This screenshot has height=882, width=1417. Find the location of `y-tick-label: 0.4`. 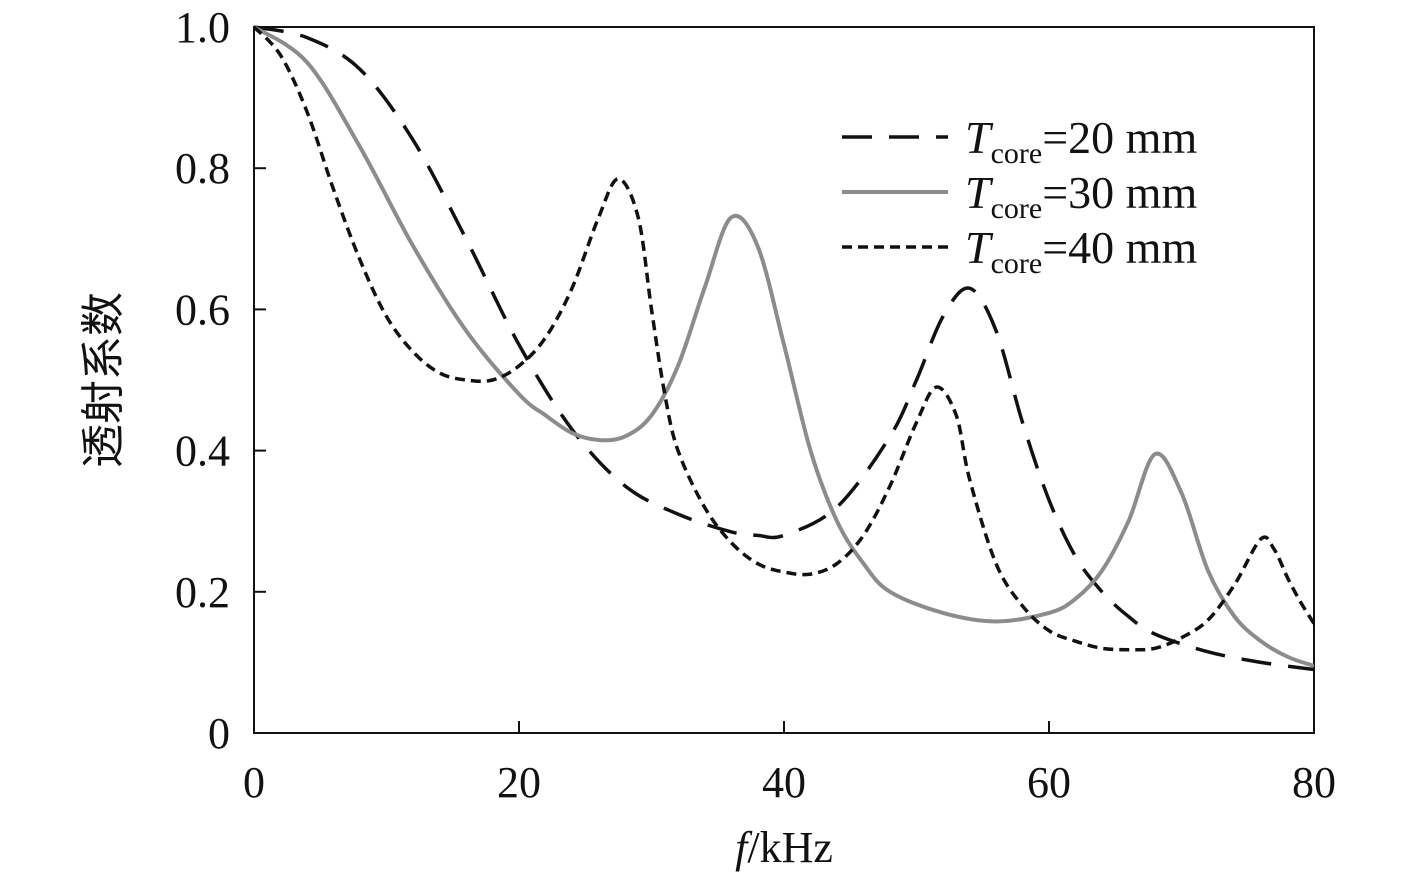

y-tick-label: 0.4 is located at coordinates (202, 451).